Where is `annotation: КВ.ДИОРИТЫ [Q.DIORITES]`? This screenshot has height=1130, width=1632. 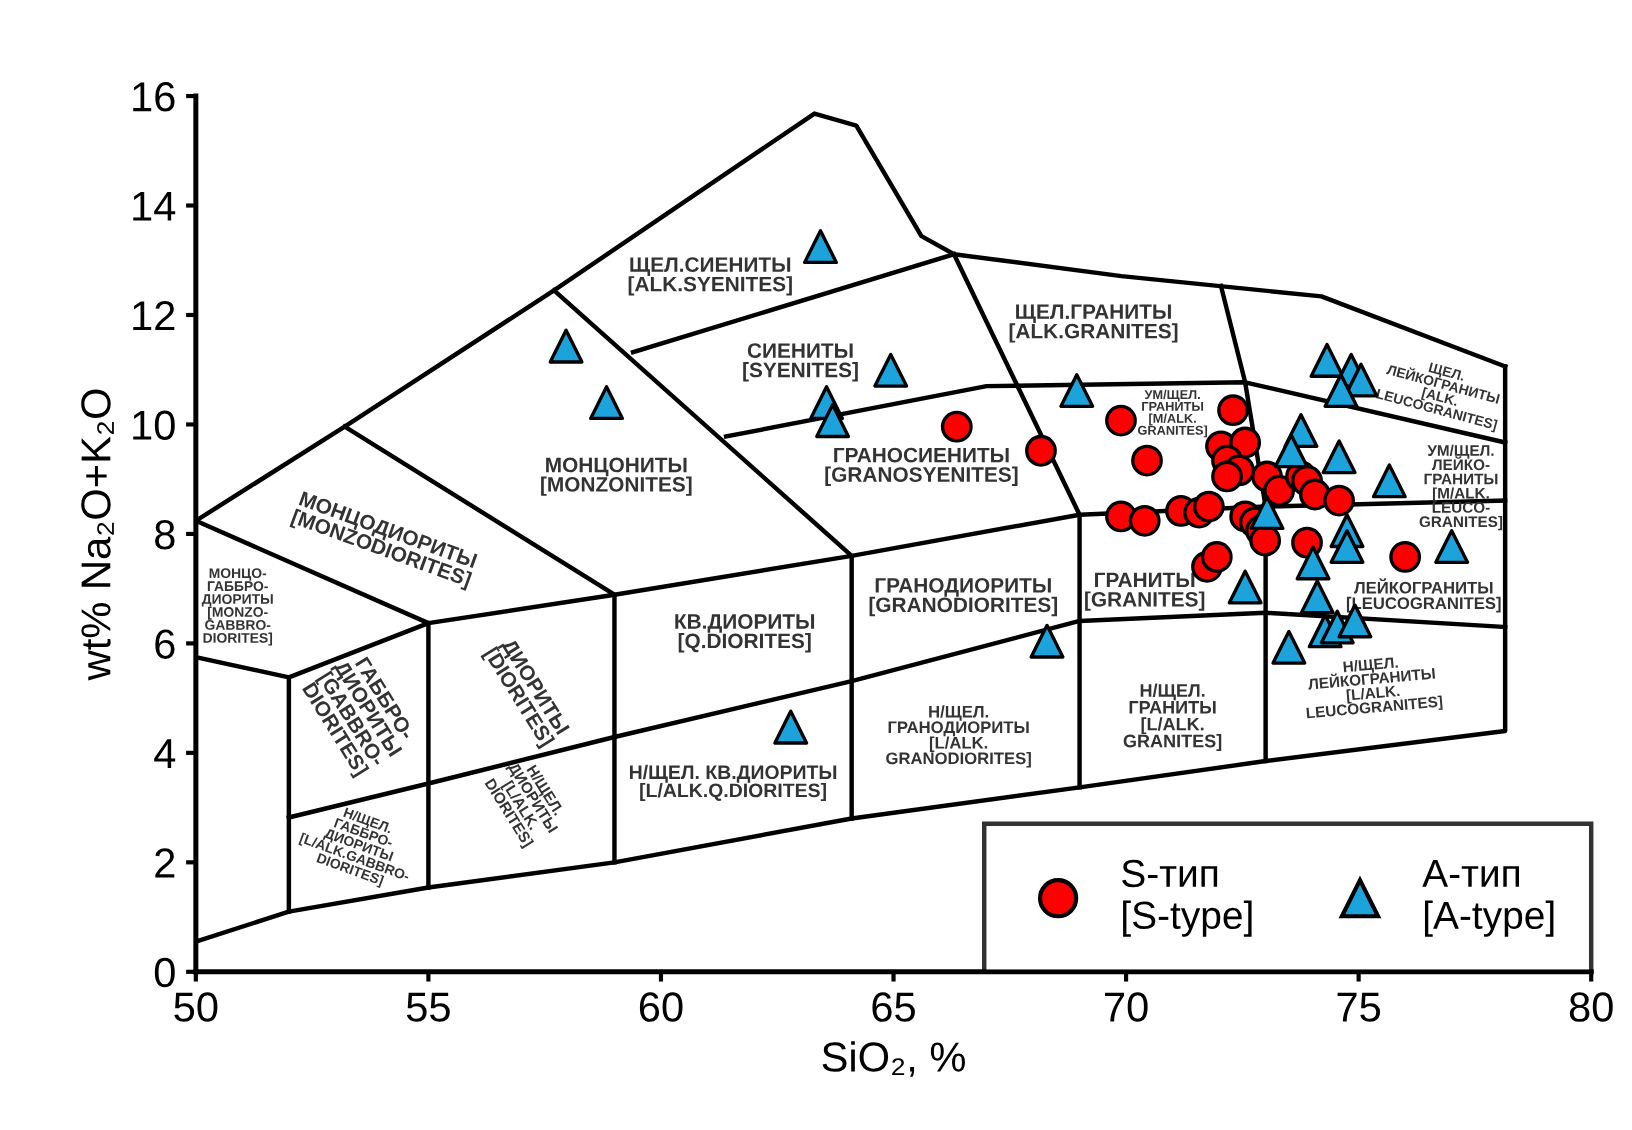
annotation: КВ.ДИОРИТЫ [Q.DIORITES] is located at coordinates (745, 633).